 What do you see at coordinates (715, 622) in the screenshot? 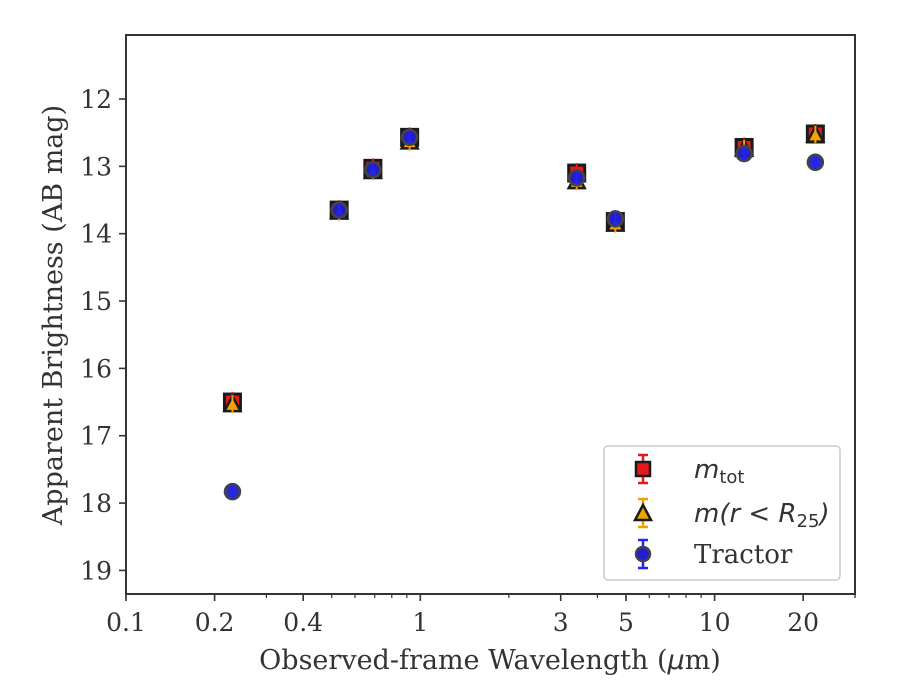
I see `x-tick-label: 10` at bounding box center [715, 622].